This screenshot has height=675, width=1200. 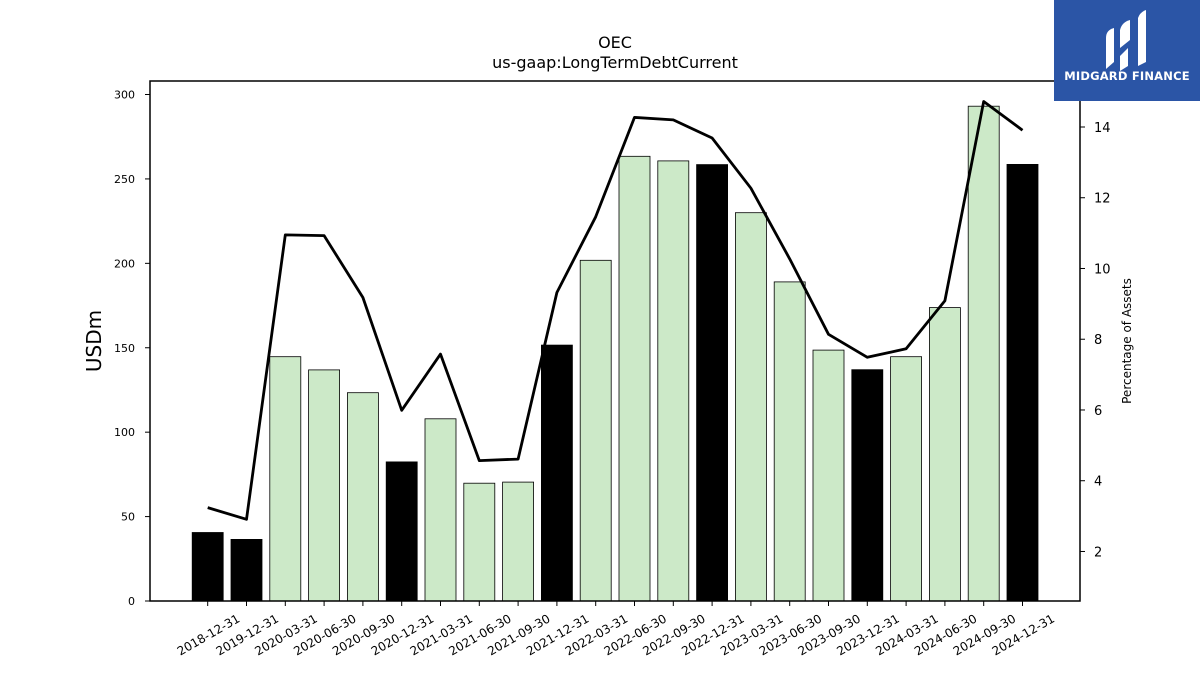 I want to click on y2-tick-label: 4, so click(x=1098, y=482).